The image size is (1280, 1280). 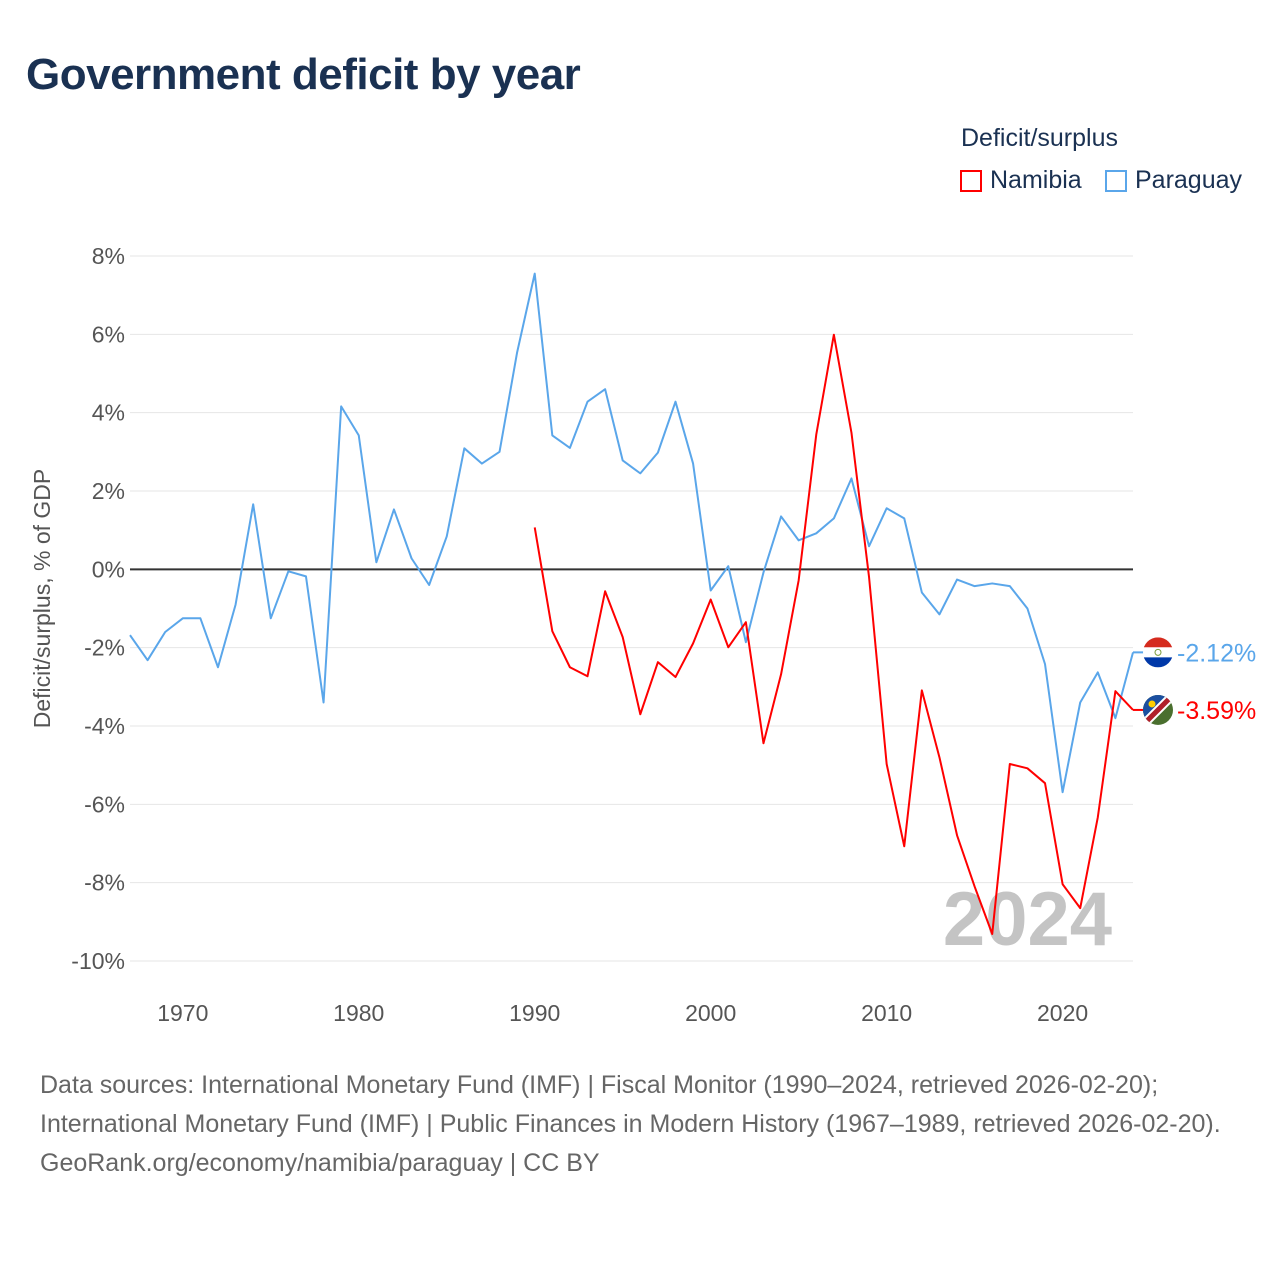 What do you see at coordinates (1116, 180) in the screenshot?
I see `legend-swatch-paraguay` at bounding box center [1116, 180].